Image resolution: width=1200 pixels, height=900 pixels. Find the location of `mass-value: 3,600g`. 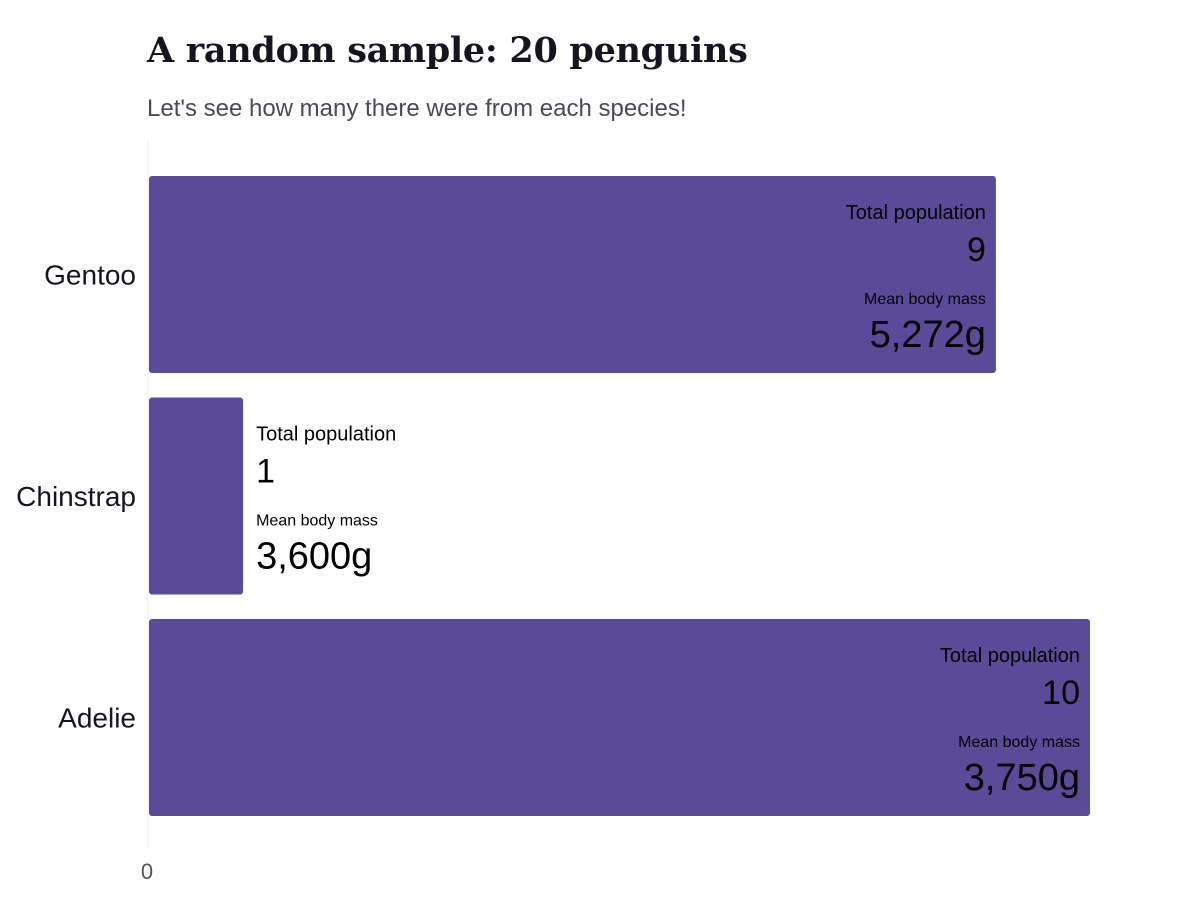

mass-value: 3,600g is located at coordinates (314, 557).